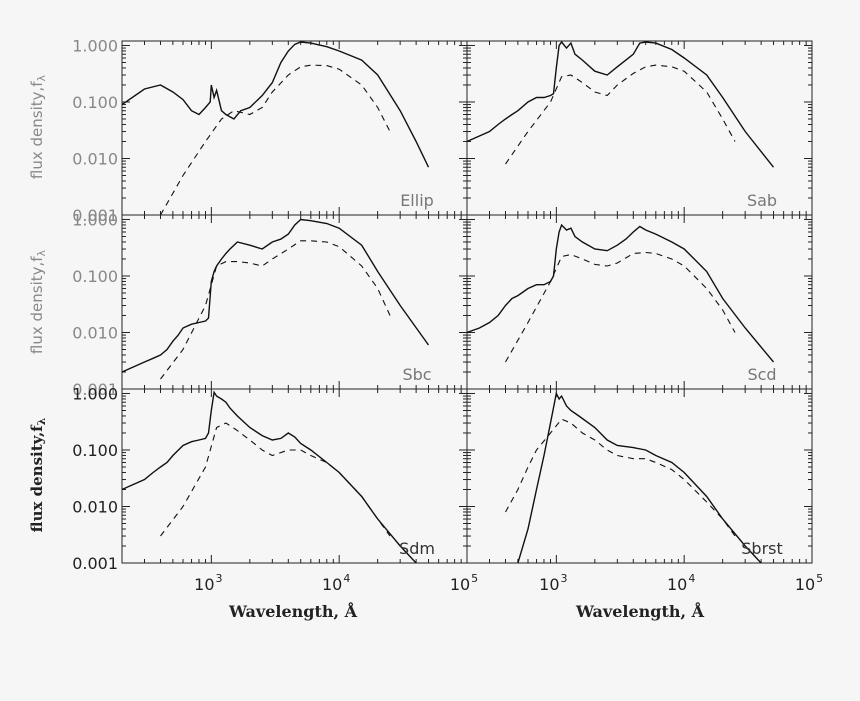  What do you see at coordinates (293, 610) in the screenshot?
I see `x-axis-label-left: Wavelength, Å` at bounding box center [293, 610].